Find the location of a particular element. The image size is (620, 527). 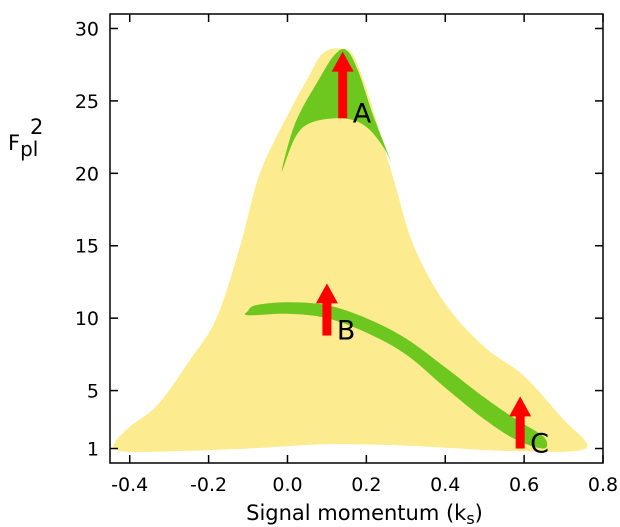

x-axis-label-sub: s is located at coordinates (470, 518).